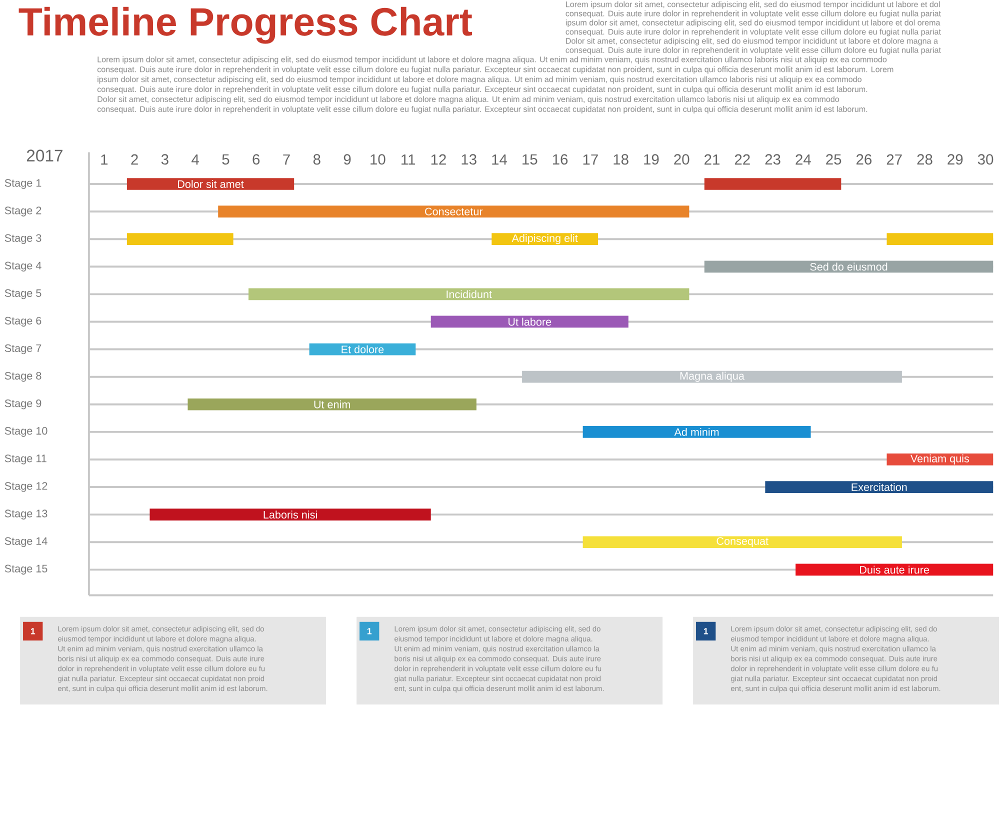  I want to click on x-tick-label: 10, so click(378, 159).